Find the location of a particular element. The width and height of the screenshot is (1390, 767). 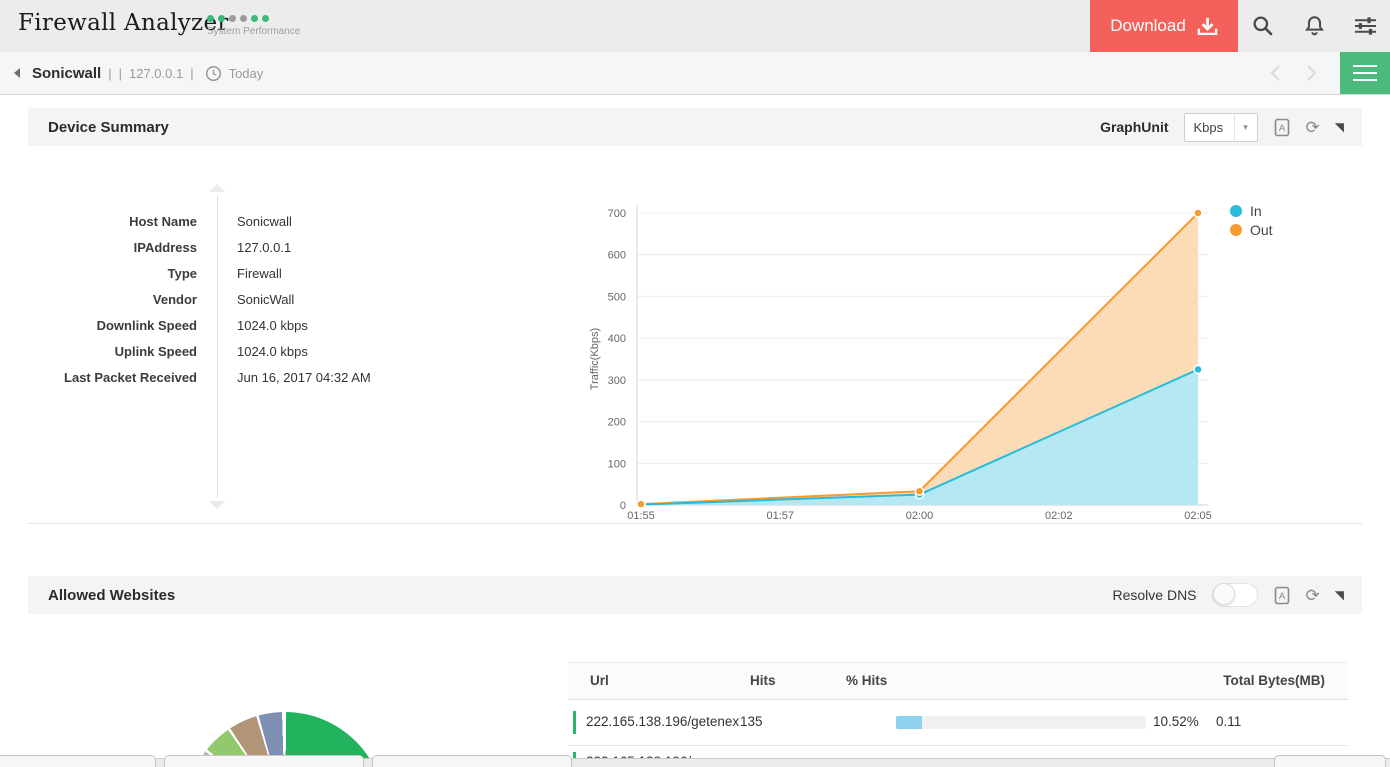

notifications-button is located at coordinates (1314, 26).